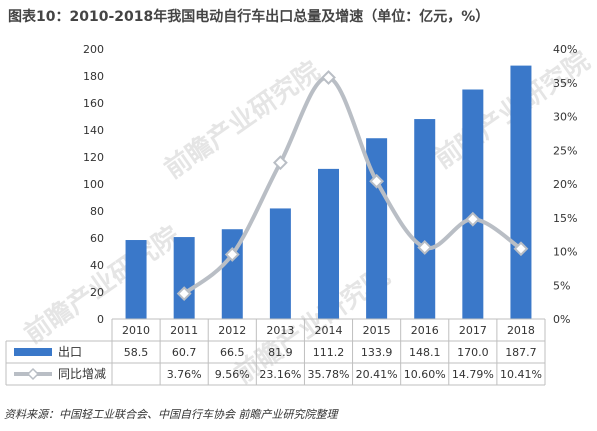 This screenshot has width=597, height=431. Describe the element at coordinates (33, 352) in the screenshot. I see `legend-key-bar` at that location.